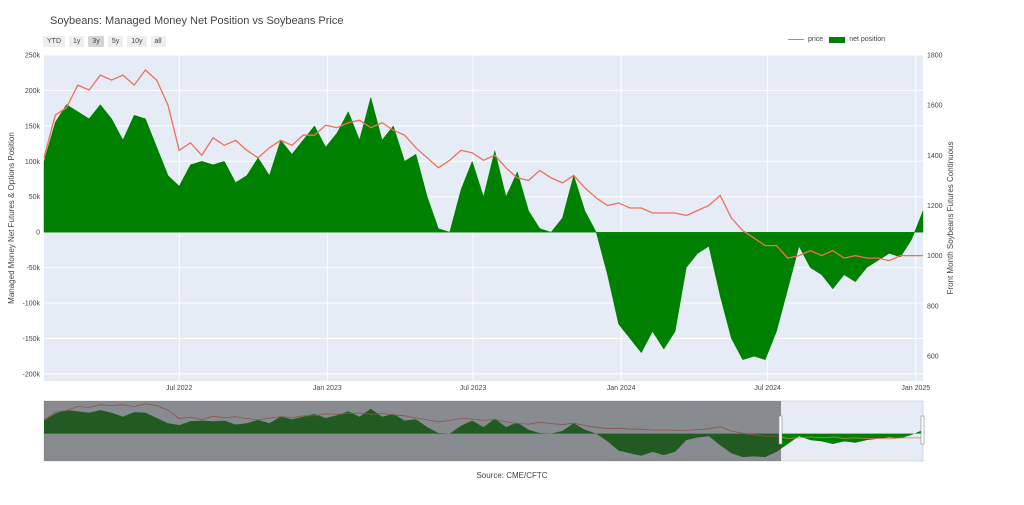 The image size is (1024, 505). I want to click on y-tick-label: -100k, so click(31, 304).